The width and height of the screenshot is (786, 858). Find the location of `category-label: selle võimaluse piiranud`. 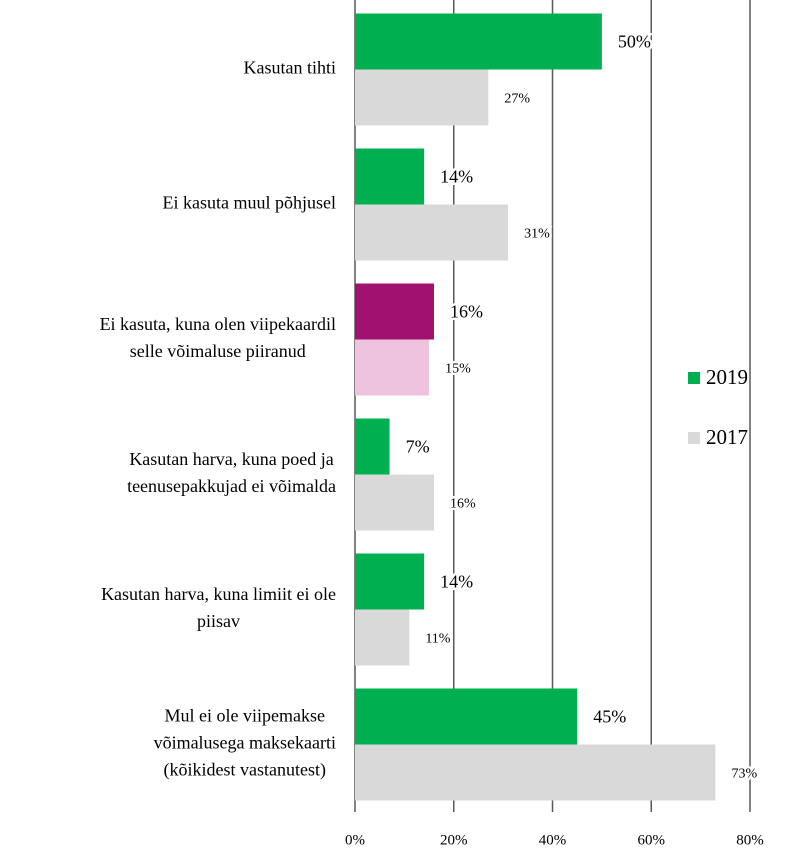

category-label: selle võimaluse piiranud is located at coordinates (218, 351).